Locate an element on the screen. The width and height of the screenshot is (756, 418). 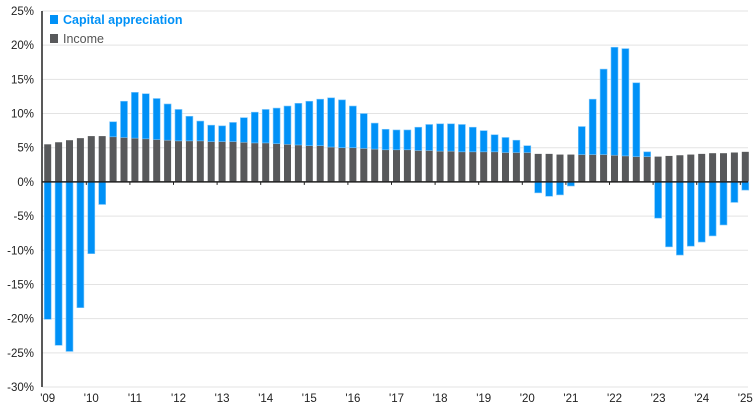
legend-swatch-capital-appreciation is located at coordinates (54, 19).